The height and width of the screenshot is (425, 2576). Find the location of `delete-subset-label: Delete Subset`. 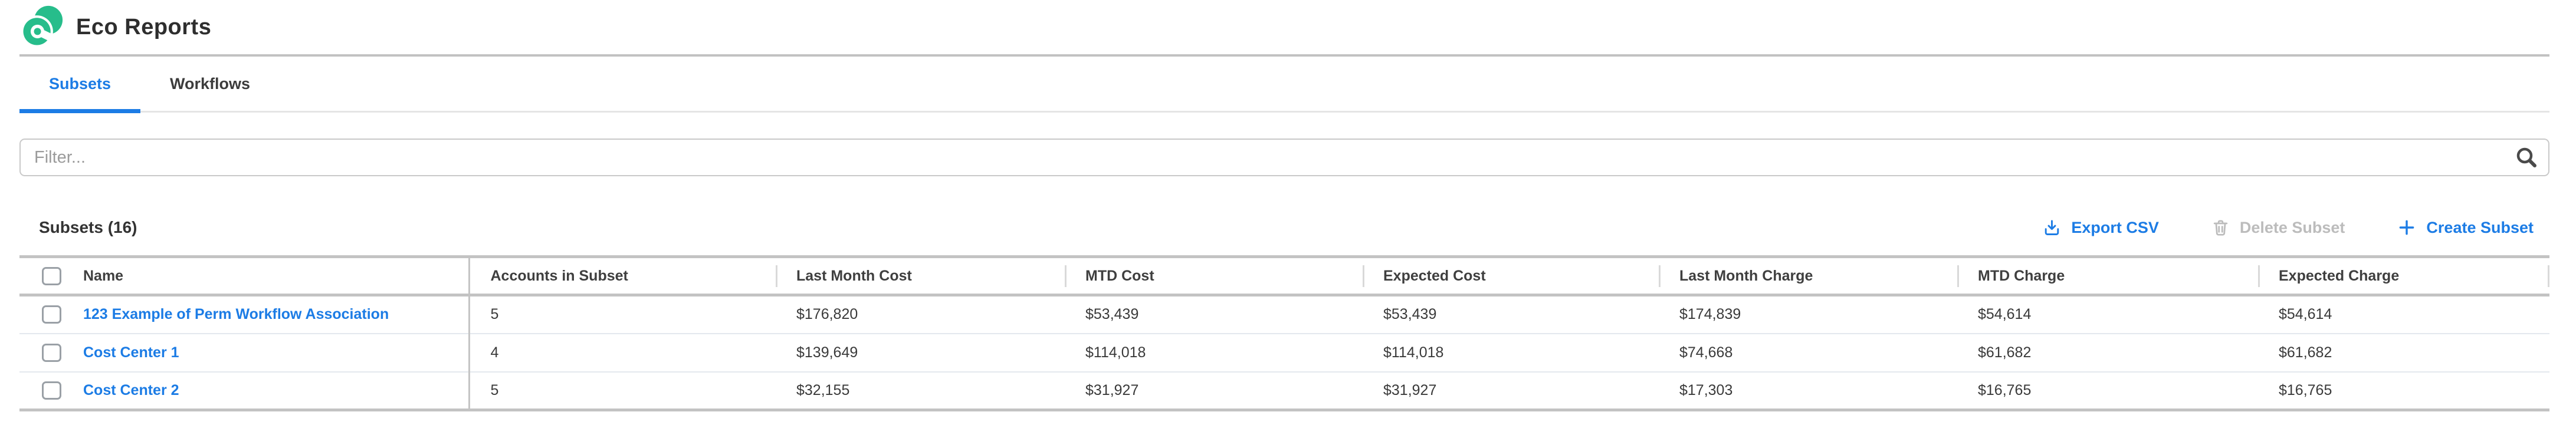

delete-subset-label: Delete Subset is located at coordinates (2292, 227).